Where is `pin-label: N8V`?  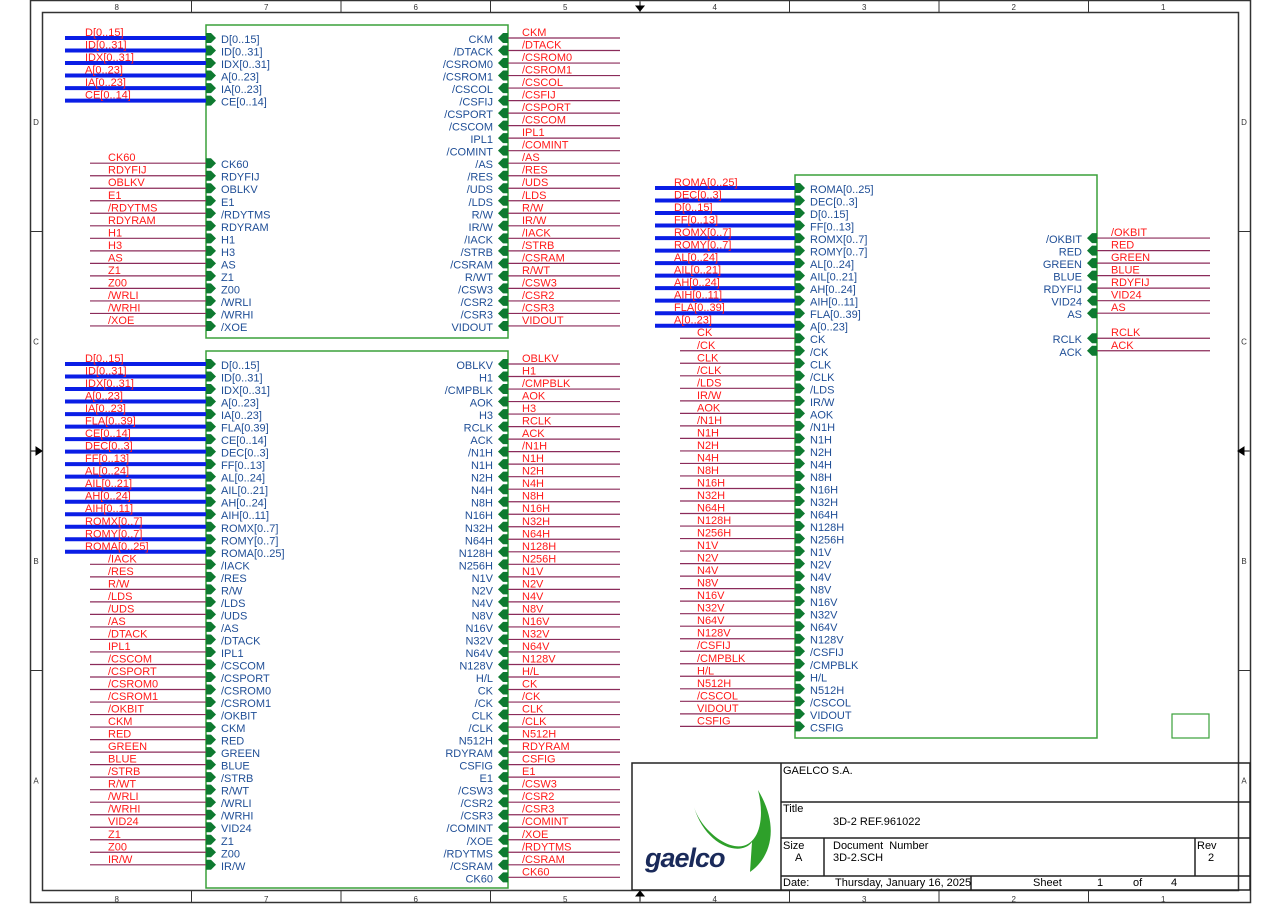 pin-label: N8V is located at coordinates (821, 591).